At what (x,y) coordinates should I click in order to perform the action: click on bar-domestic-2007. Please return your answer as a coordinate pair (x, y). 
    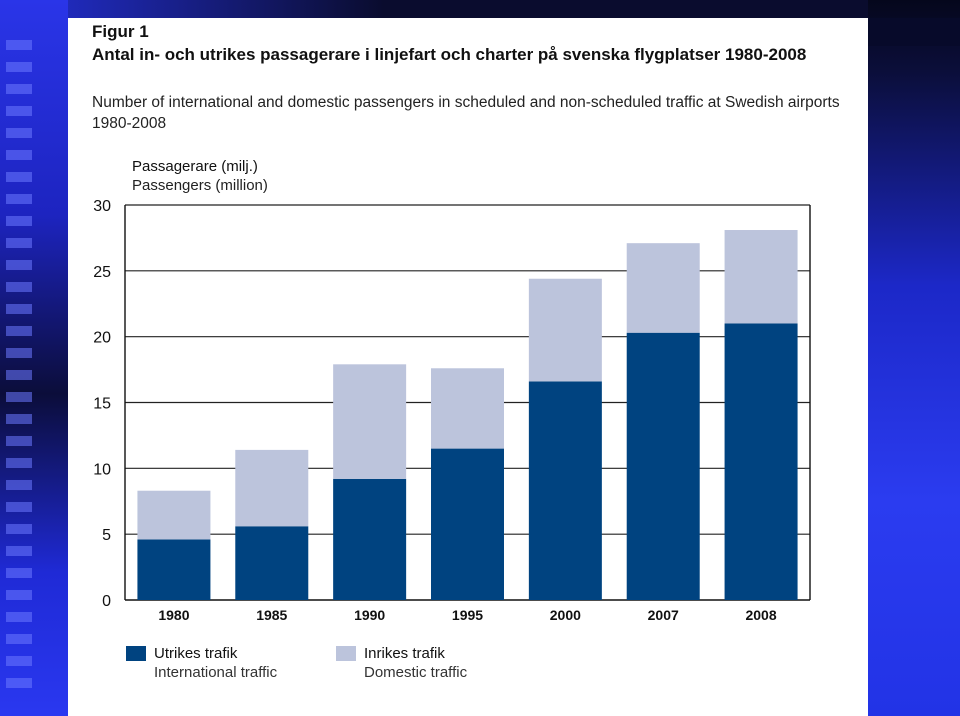
    Looking at the image, I should click on (663, 288).